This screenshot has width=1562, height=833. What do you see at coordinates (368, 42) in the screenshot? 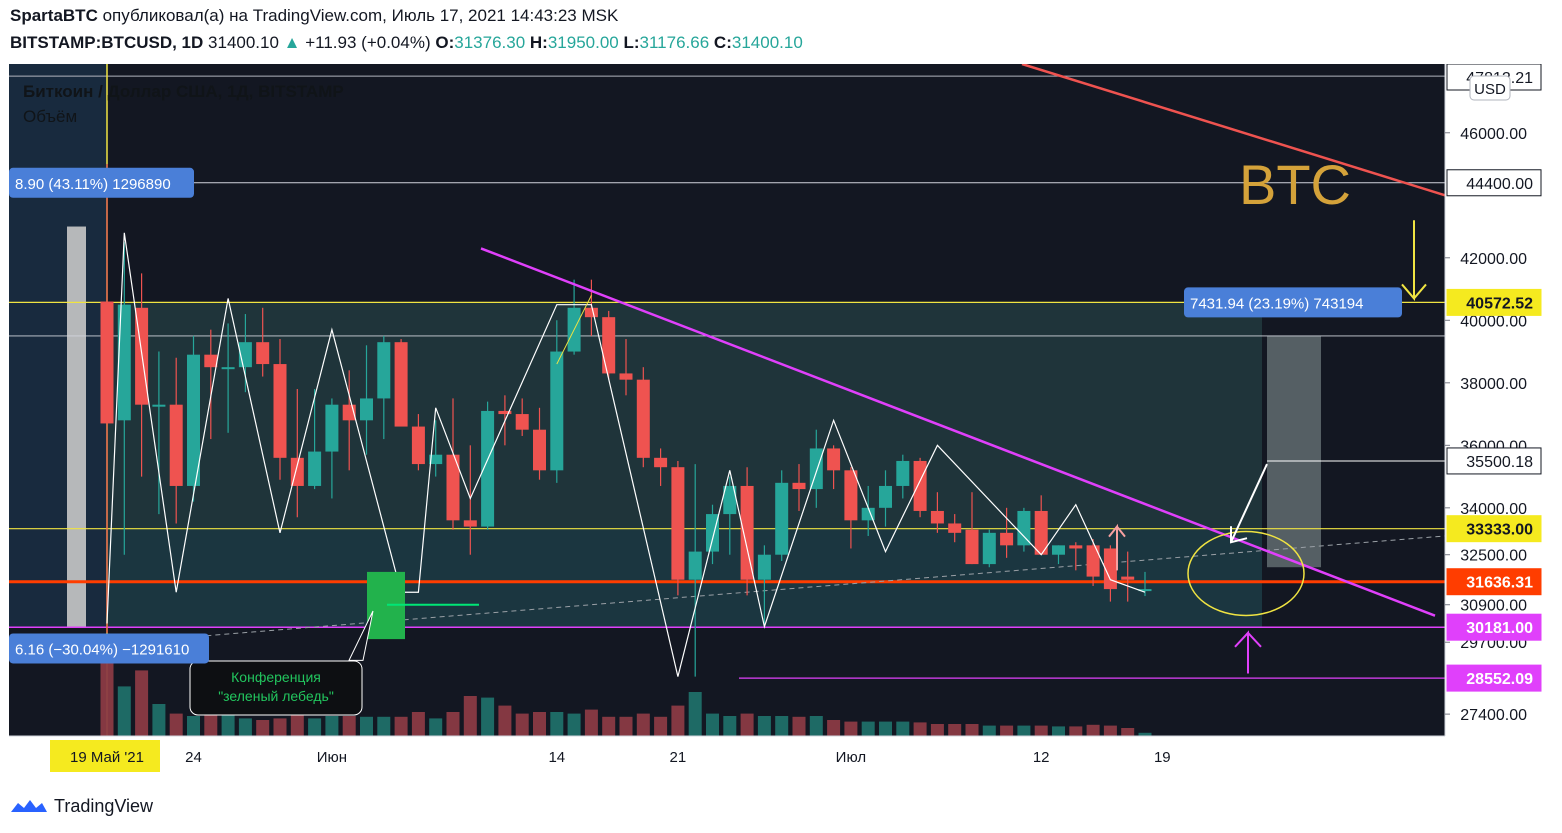
I see `price-change: +11.93 (+0.04%)` at bounding box center [368, 42].